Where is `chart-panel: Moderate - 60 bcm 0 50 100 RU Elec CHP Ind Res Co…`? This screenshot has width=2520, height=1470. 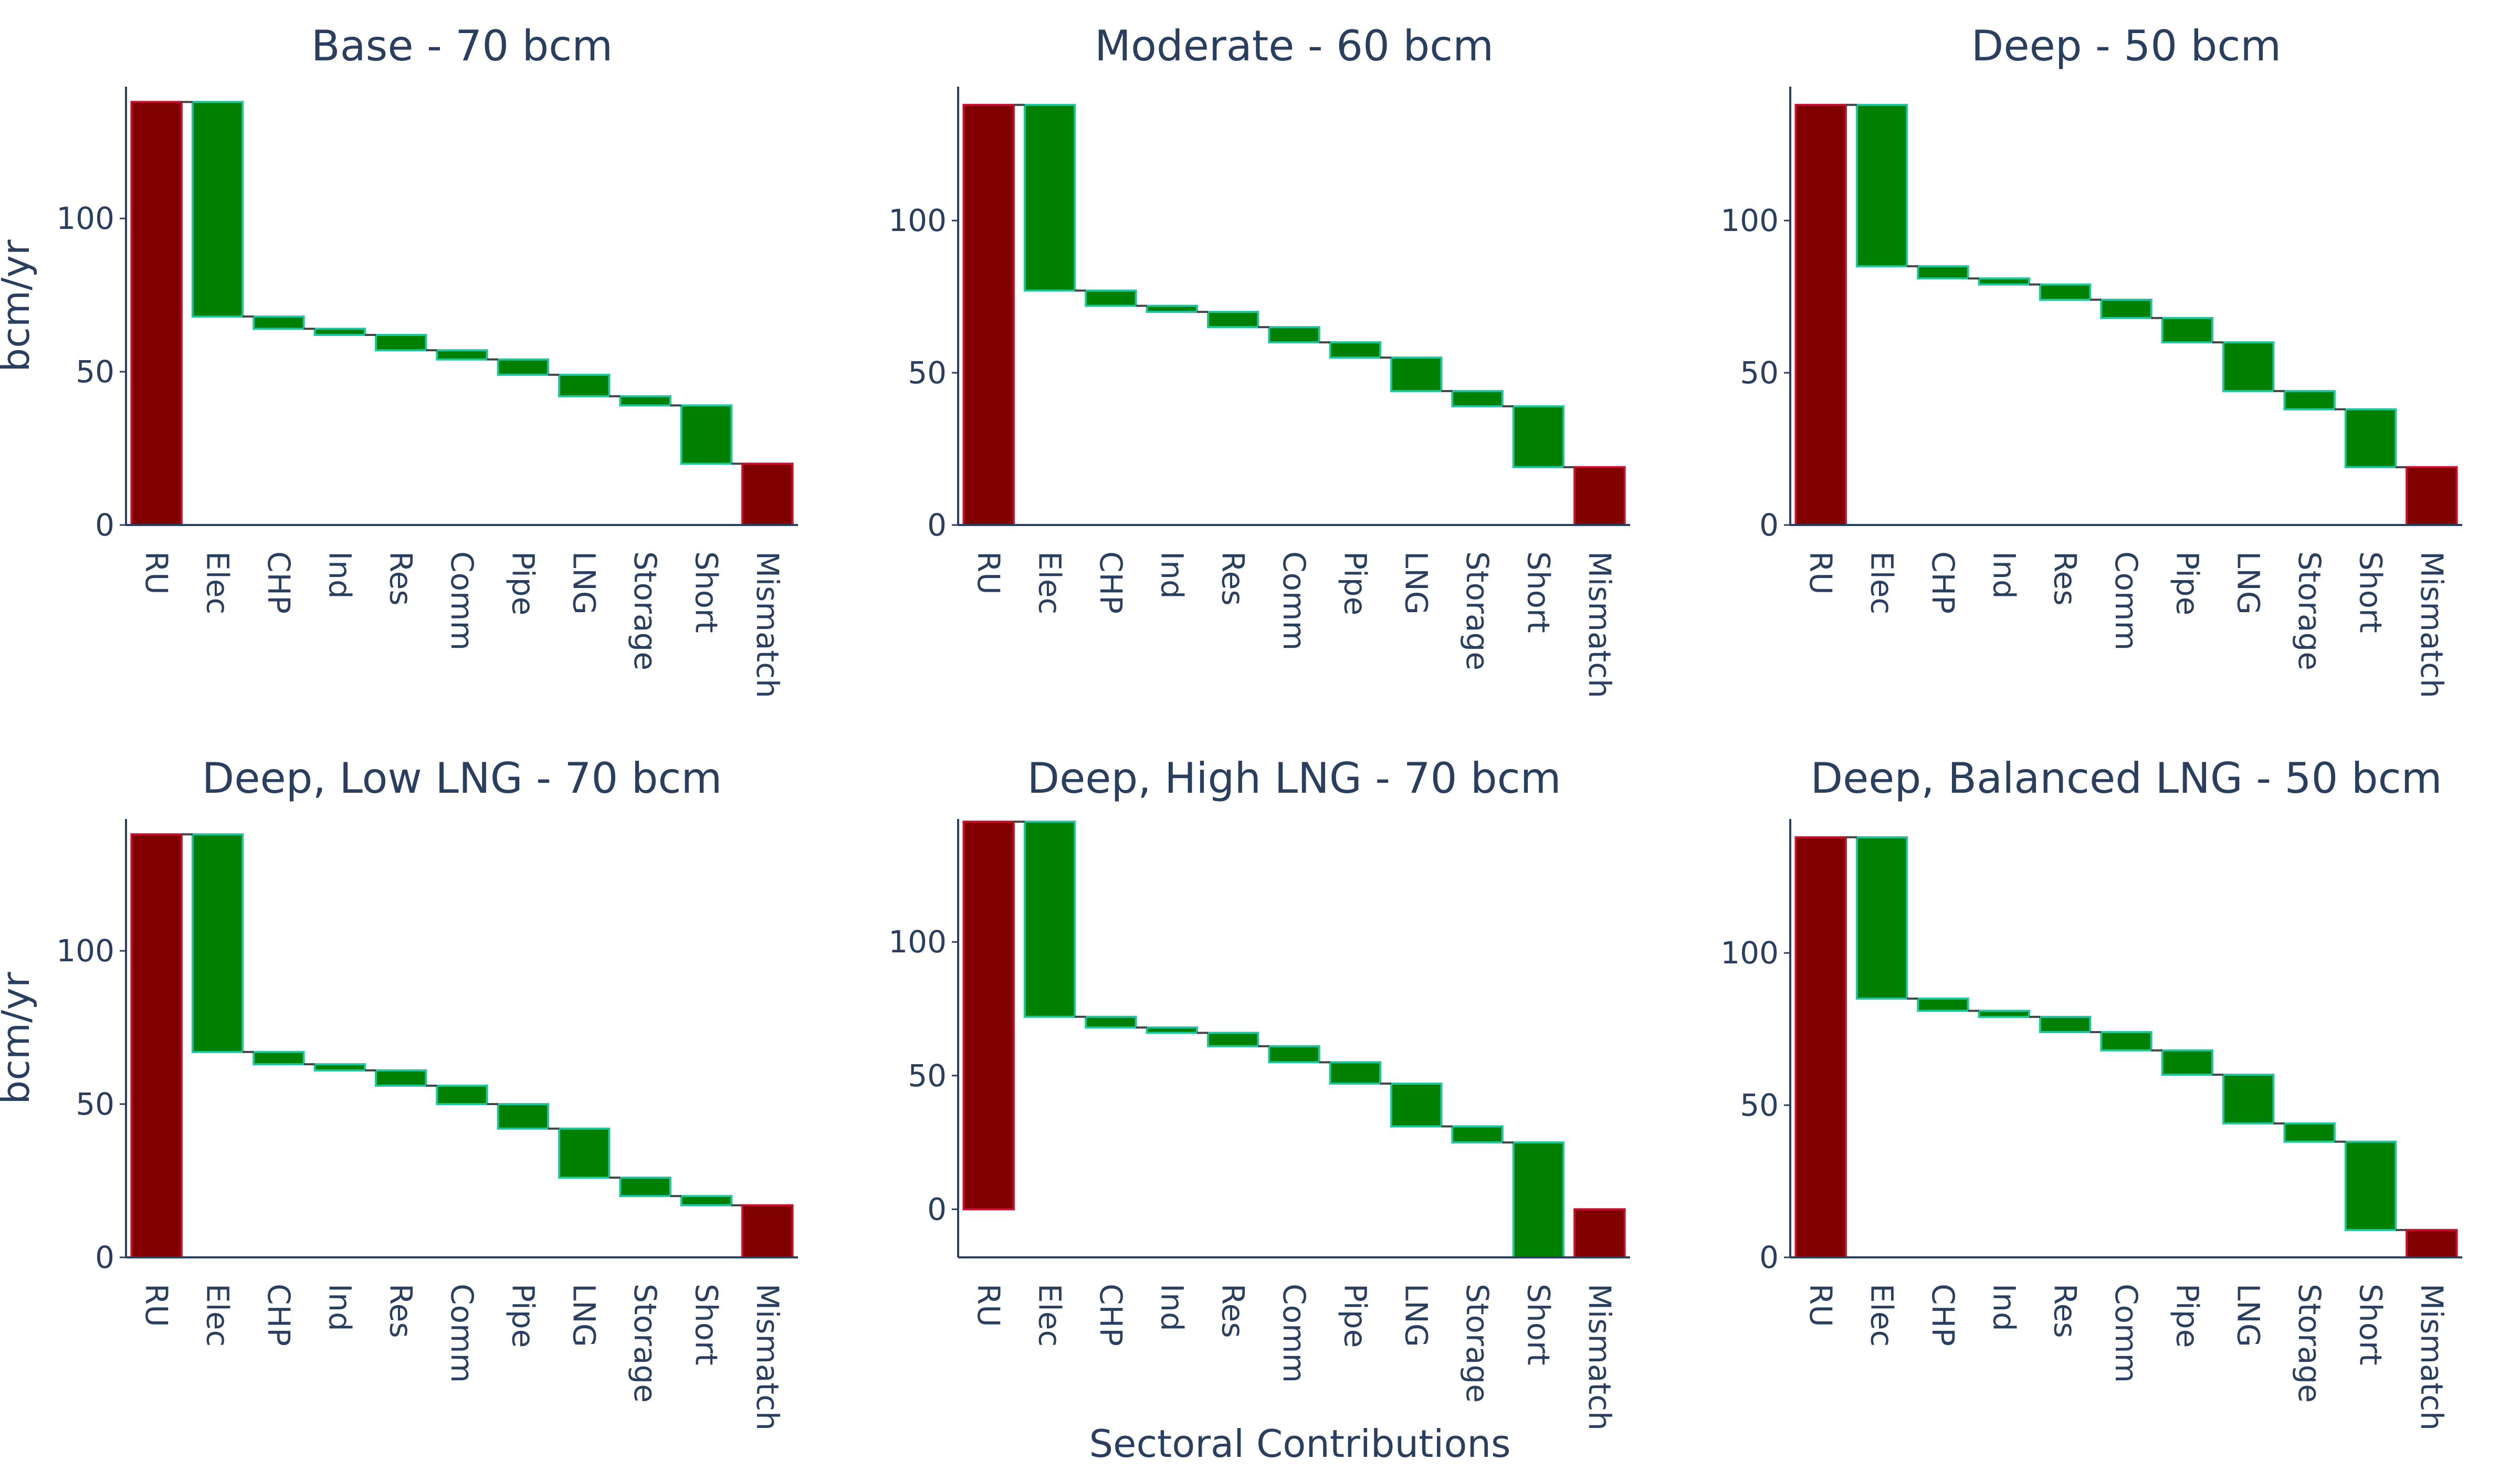
chart-panel: Moderate - 60 bcm 0 50 100 RU Elec CHP Ind Res Co… is located at coordinates (1259, 360).